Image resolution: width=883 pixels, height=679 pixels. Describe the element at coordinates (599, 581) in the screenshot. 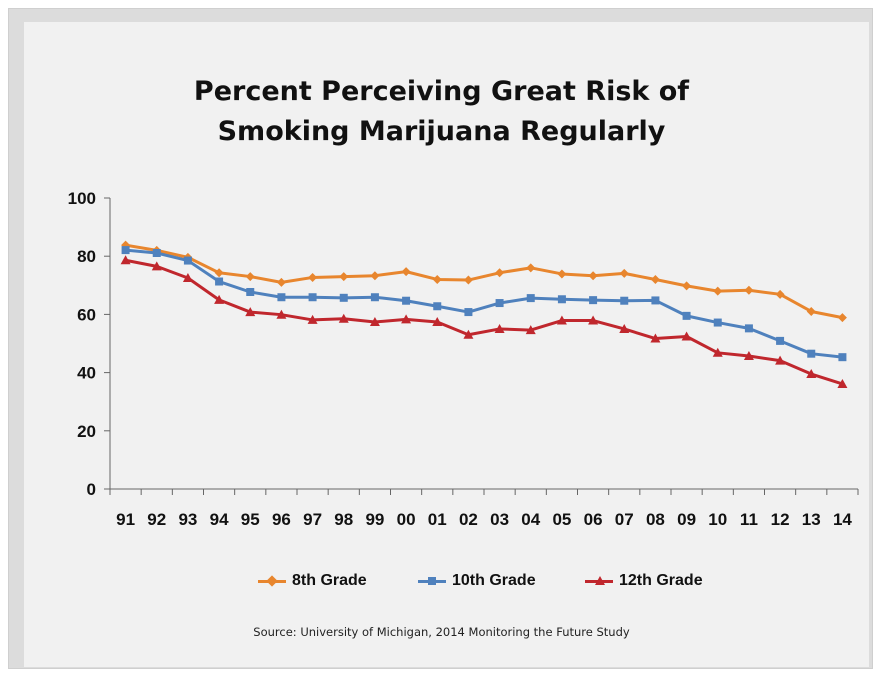

I see `legend-swatch-12th-grade` at that location.